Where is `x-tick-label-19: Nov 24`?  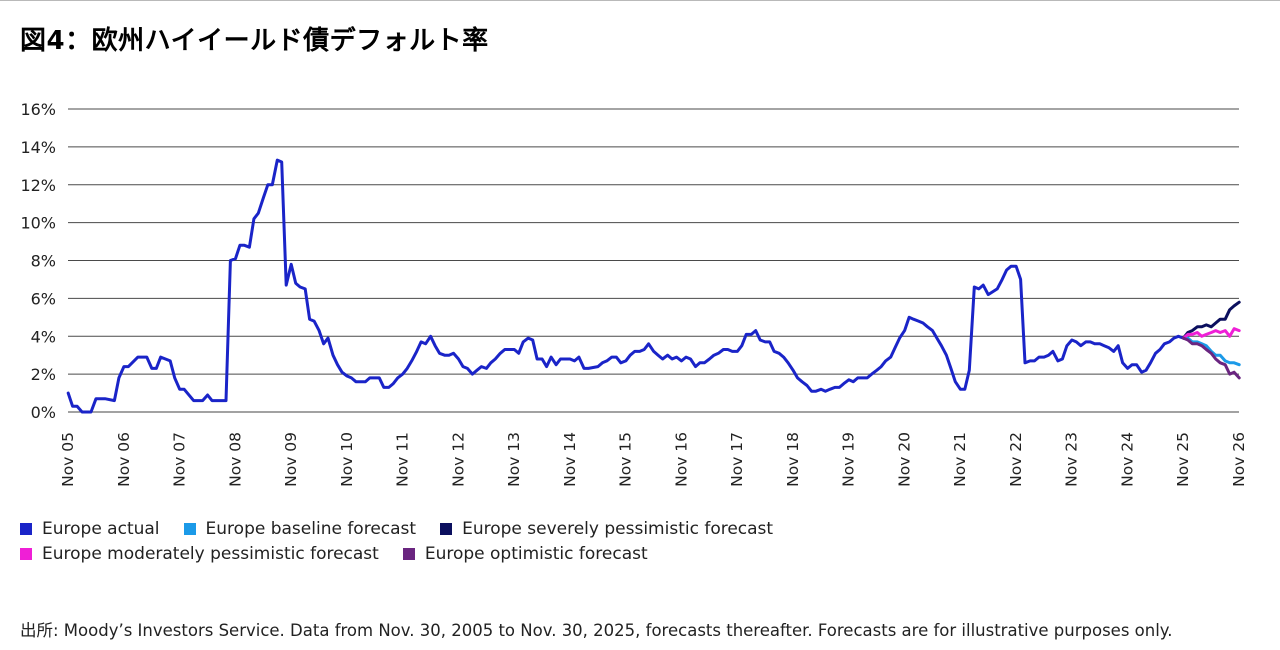 x-tick-label-19: Nov 24 is located at coordinates (1127, 459).